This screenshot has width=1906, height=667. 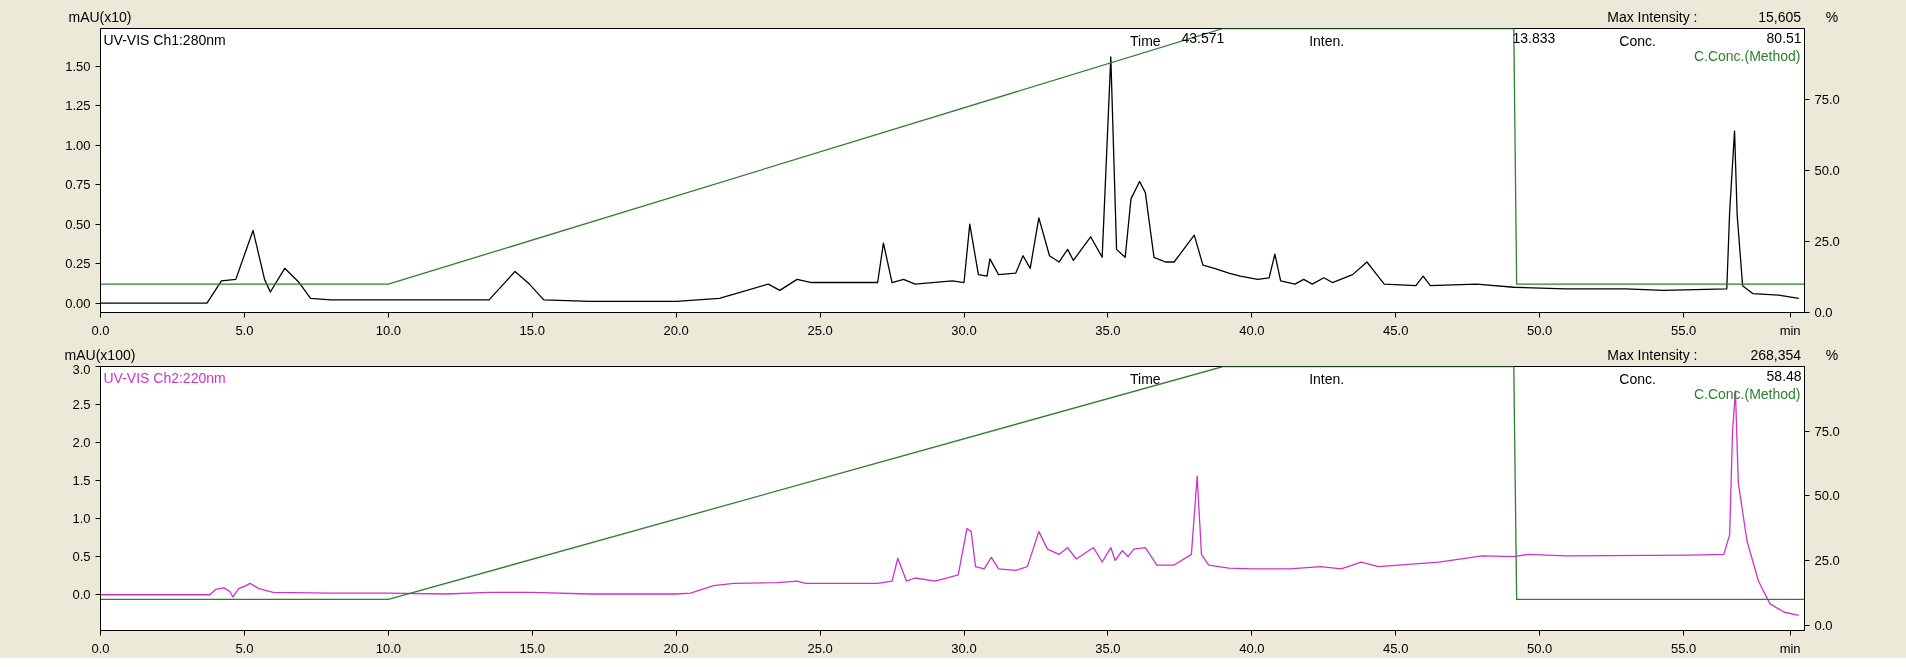 What do you see at coordinates (1784, 37) in the screenshot?
I see `annotation: 80.51` at bounding box center [1784, 37].